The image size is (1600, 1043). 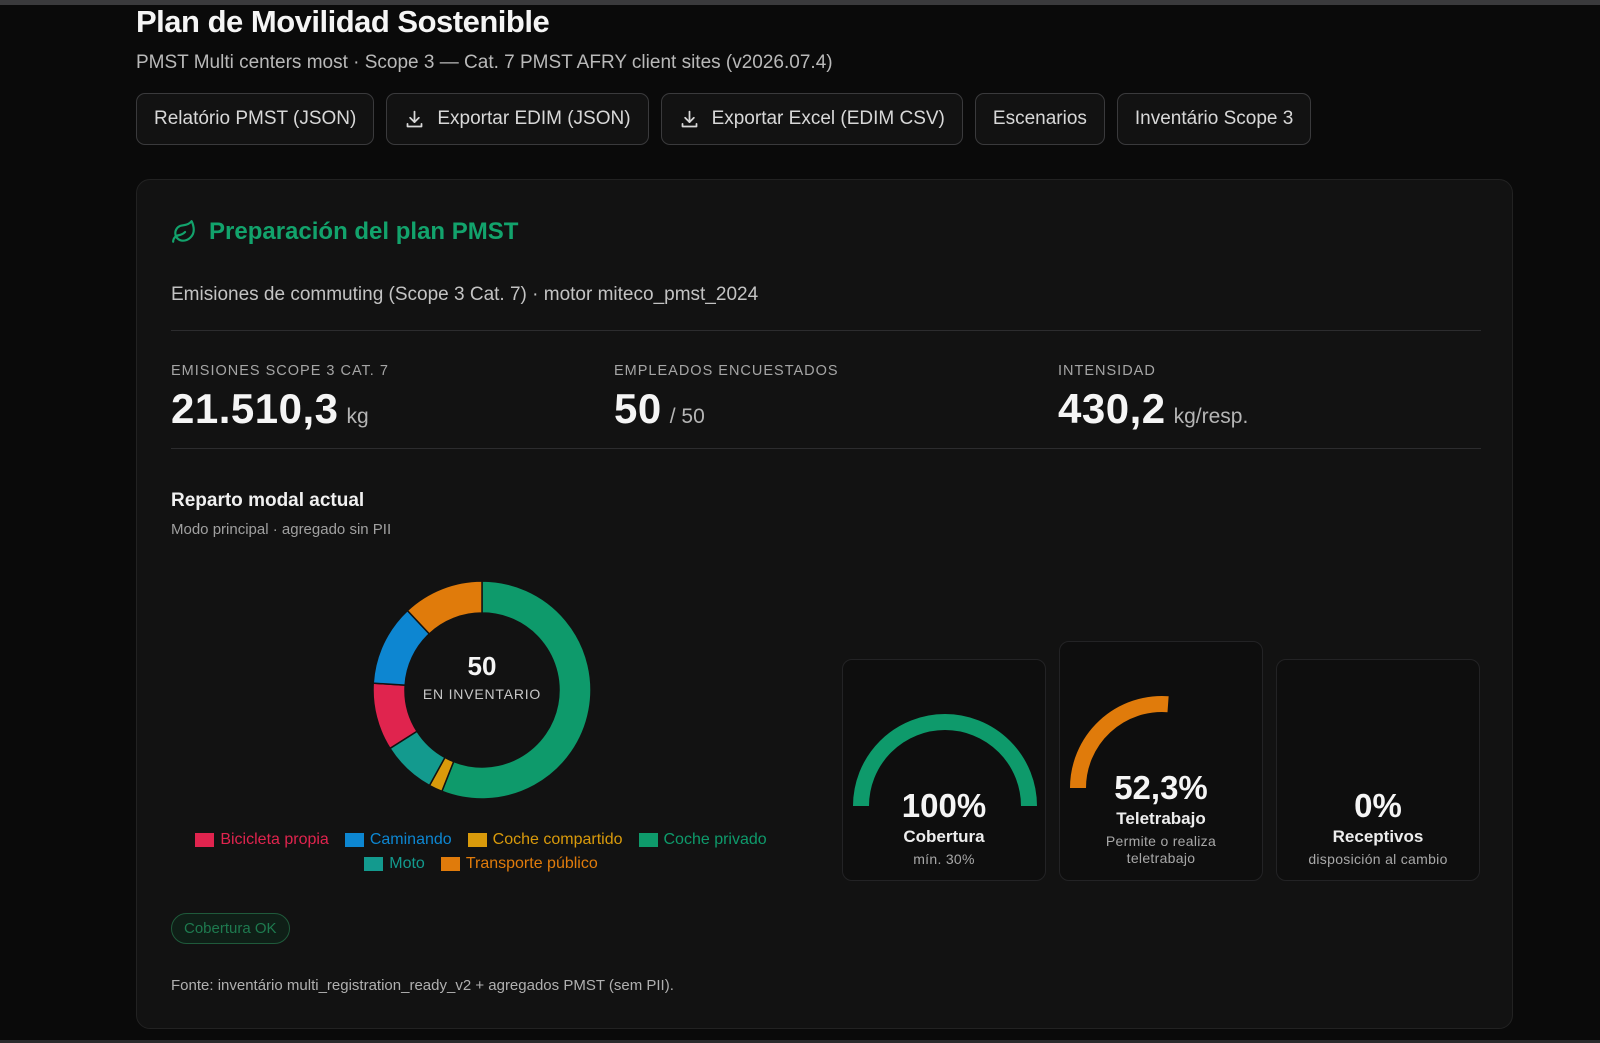 I want to click on scope3-inventory-label: Inventário Scope 3, so click(x=1214, y=118).